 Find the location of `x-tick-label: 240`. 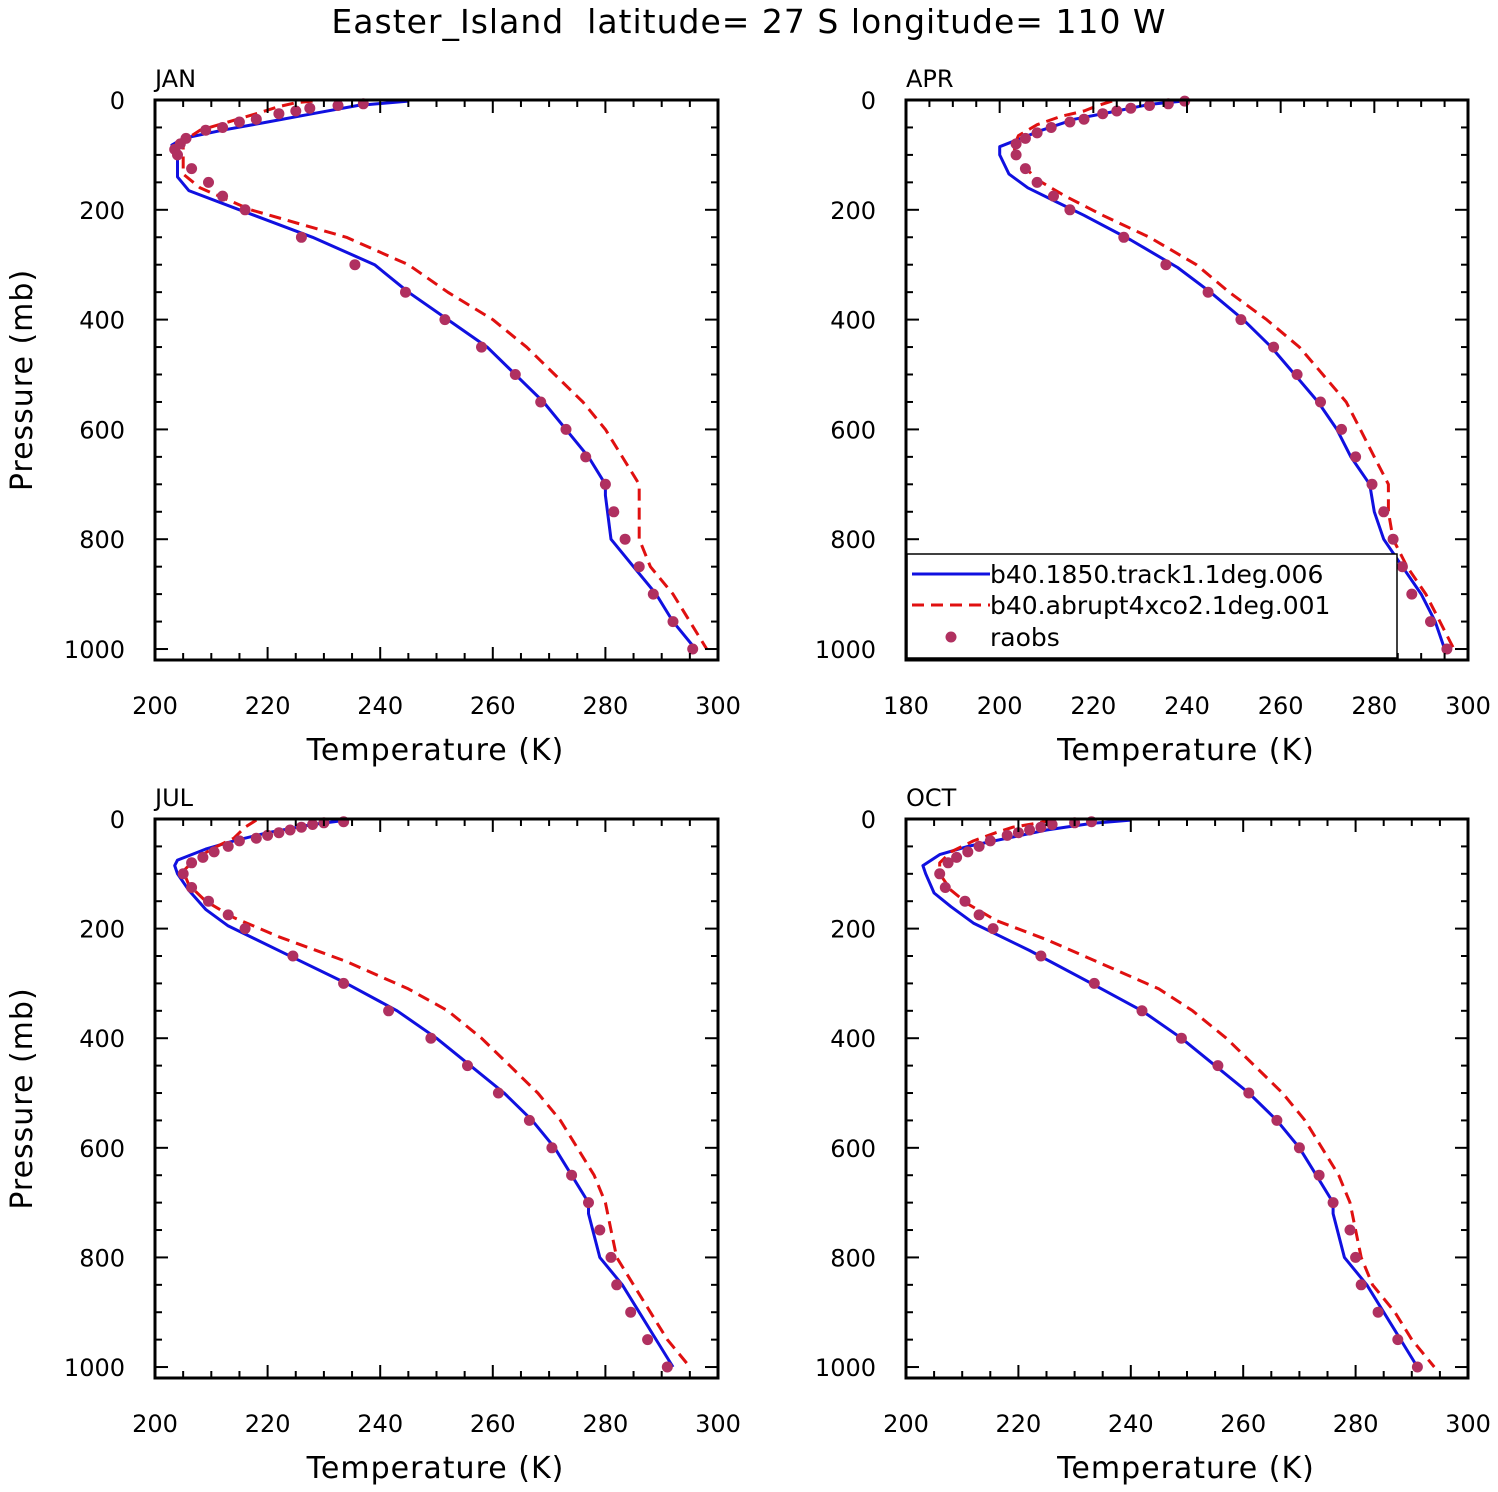

x-tick-label: 240 is located at coordinates (380, 706).